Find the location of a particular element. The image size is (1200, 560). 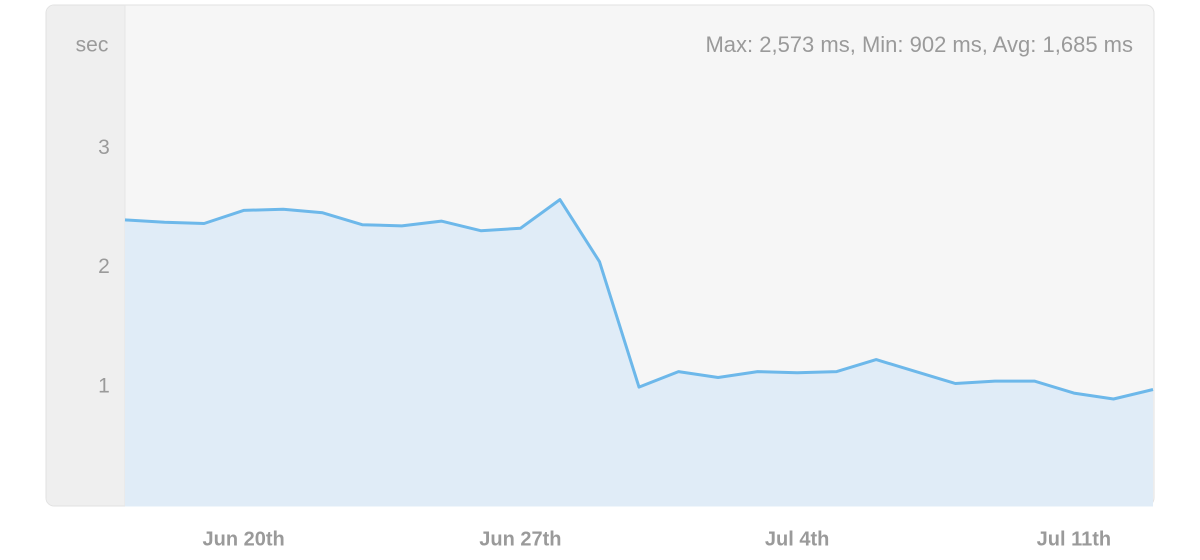

y-tick-label: 3 is located at coordinates (104, 147).